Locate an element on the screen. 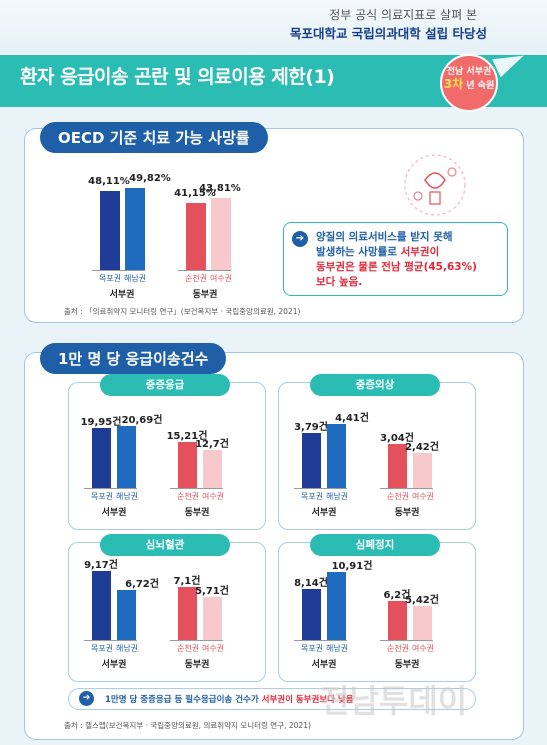 This screenshot has height=745, width=547. chart-value-label: 19,95건 is located at coordinates (101, 422).